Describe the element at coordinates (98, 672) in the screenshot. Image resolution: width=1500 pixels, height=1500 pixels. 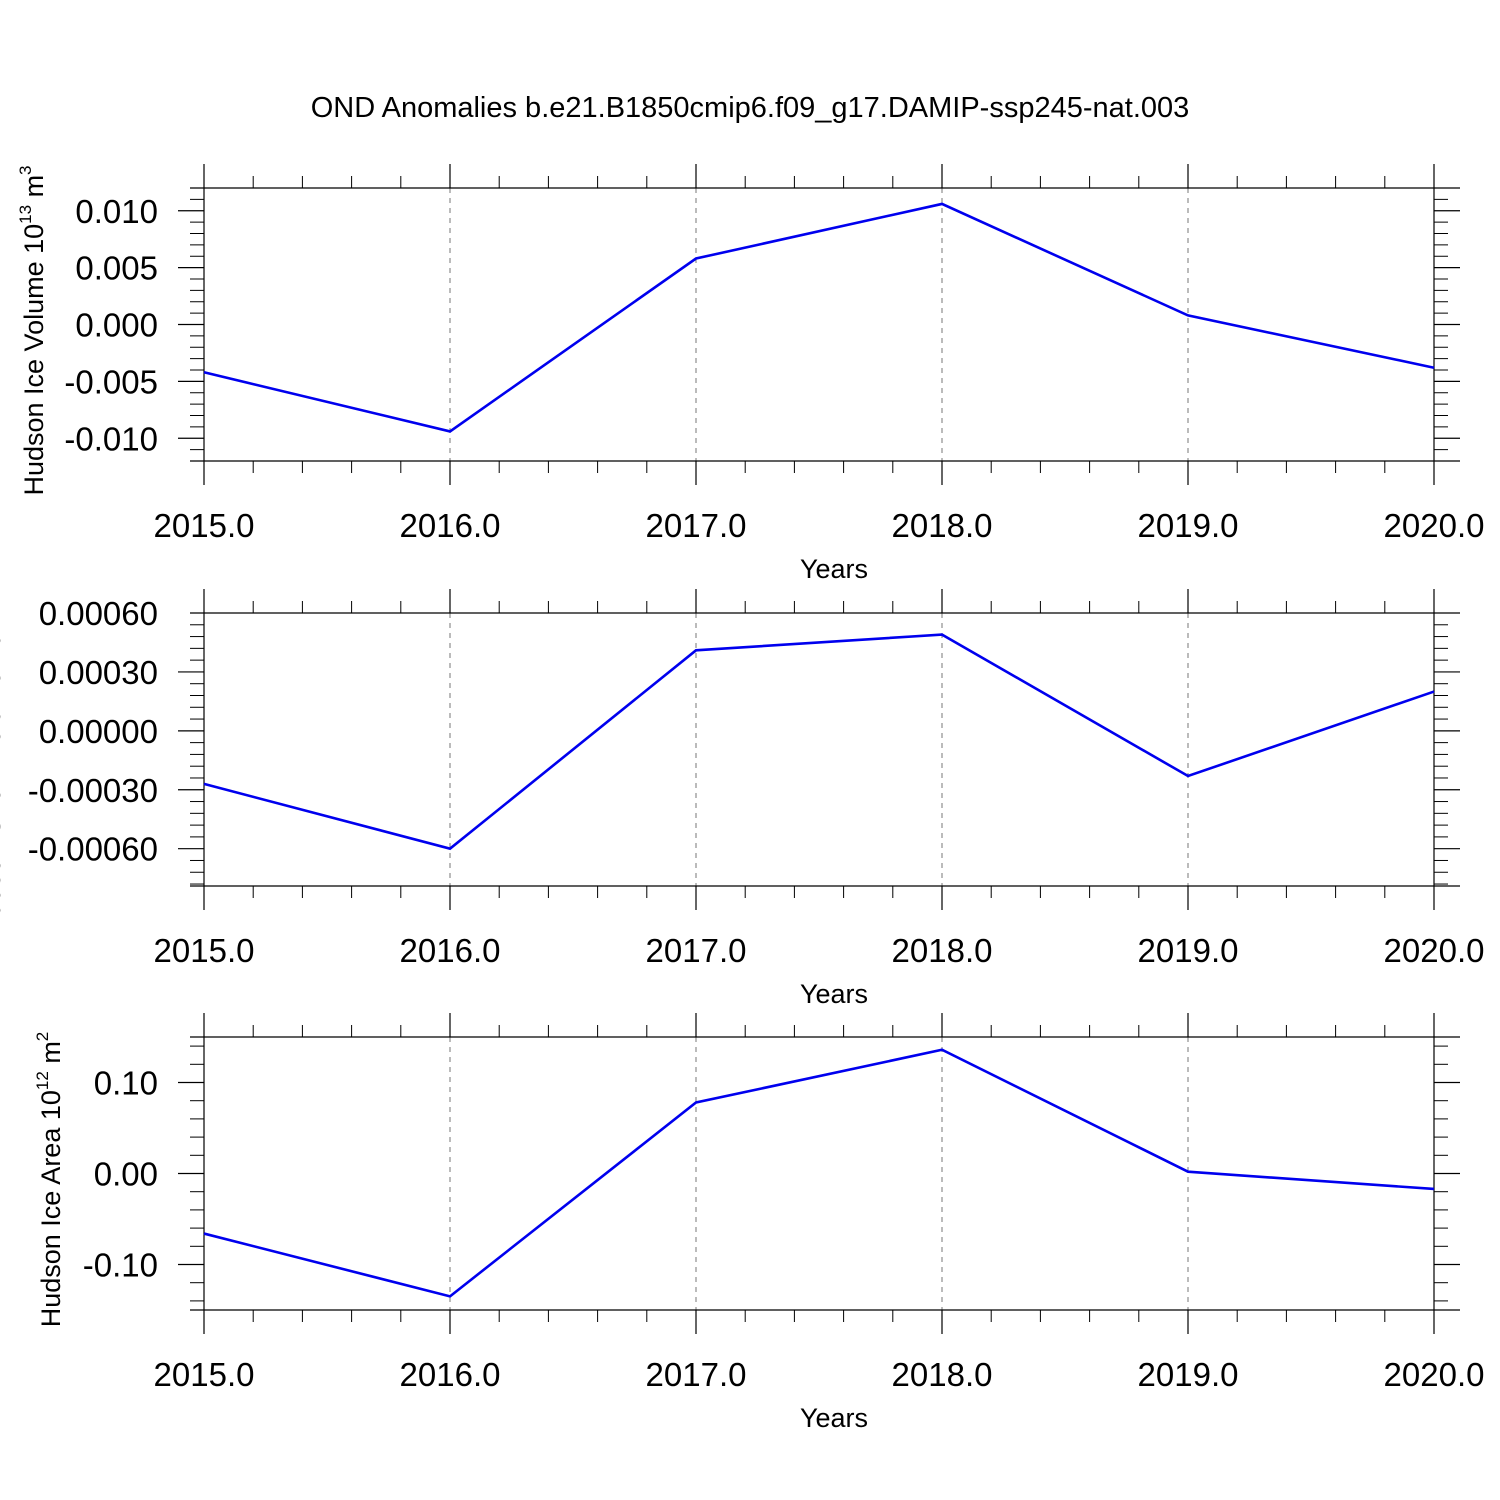
I see `y-tick-label: 0.00030` at that location.